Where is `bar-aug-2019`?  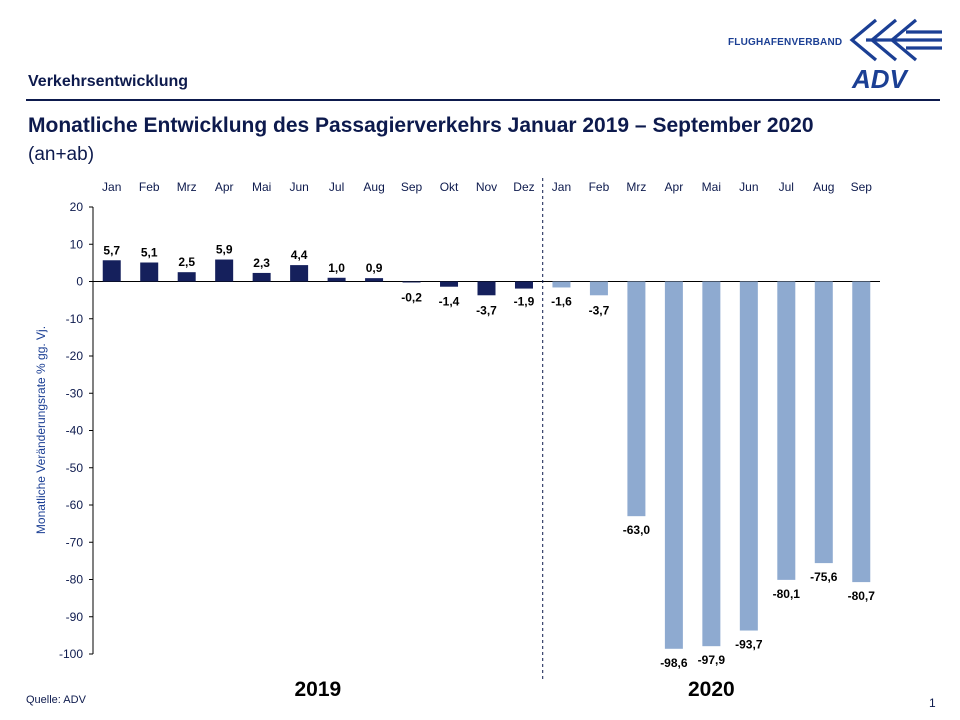 bar-aug-2019 is located at coordinates (374, 280).